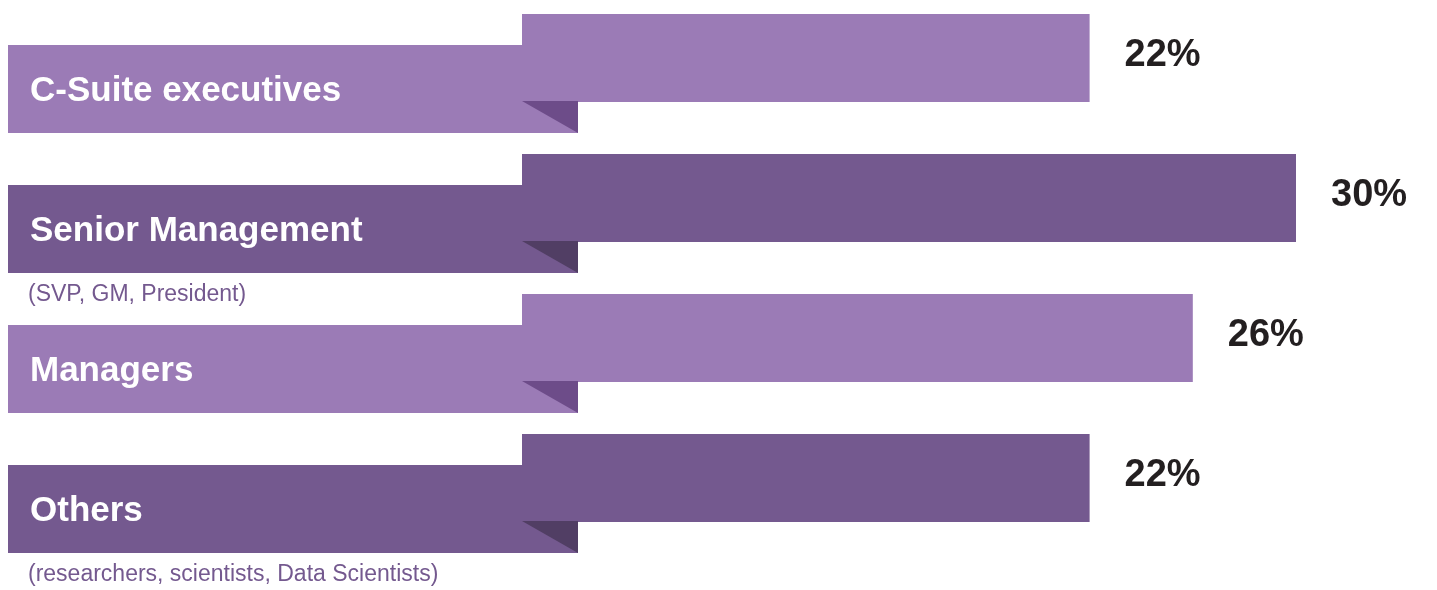 Image resolution: width=1437 pixels, height=590 pixels. Describe the element at coordinates (1369, 193) in the screenshot. I see `data-label: 30%` at that location.